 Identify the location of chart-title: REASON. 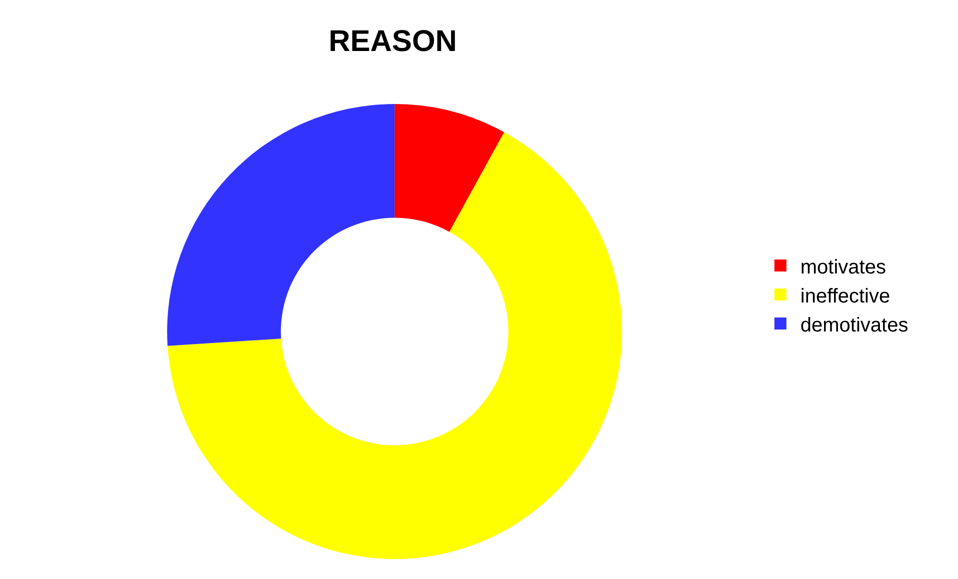
(392, 41).